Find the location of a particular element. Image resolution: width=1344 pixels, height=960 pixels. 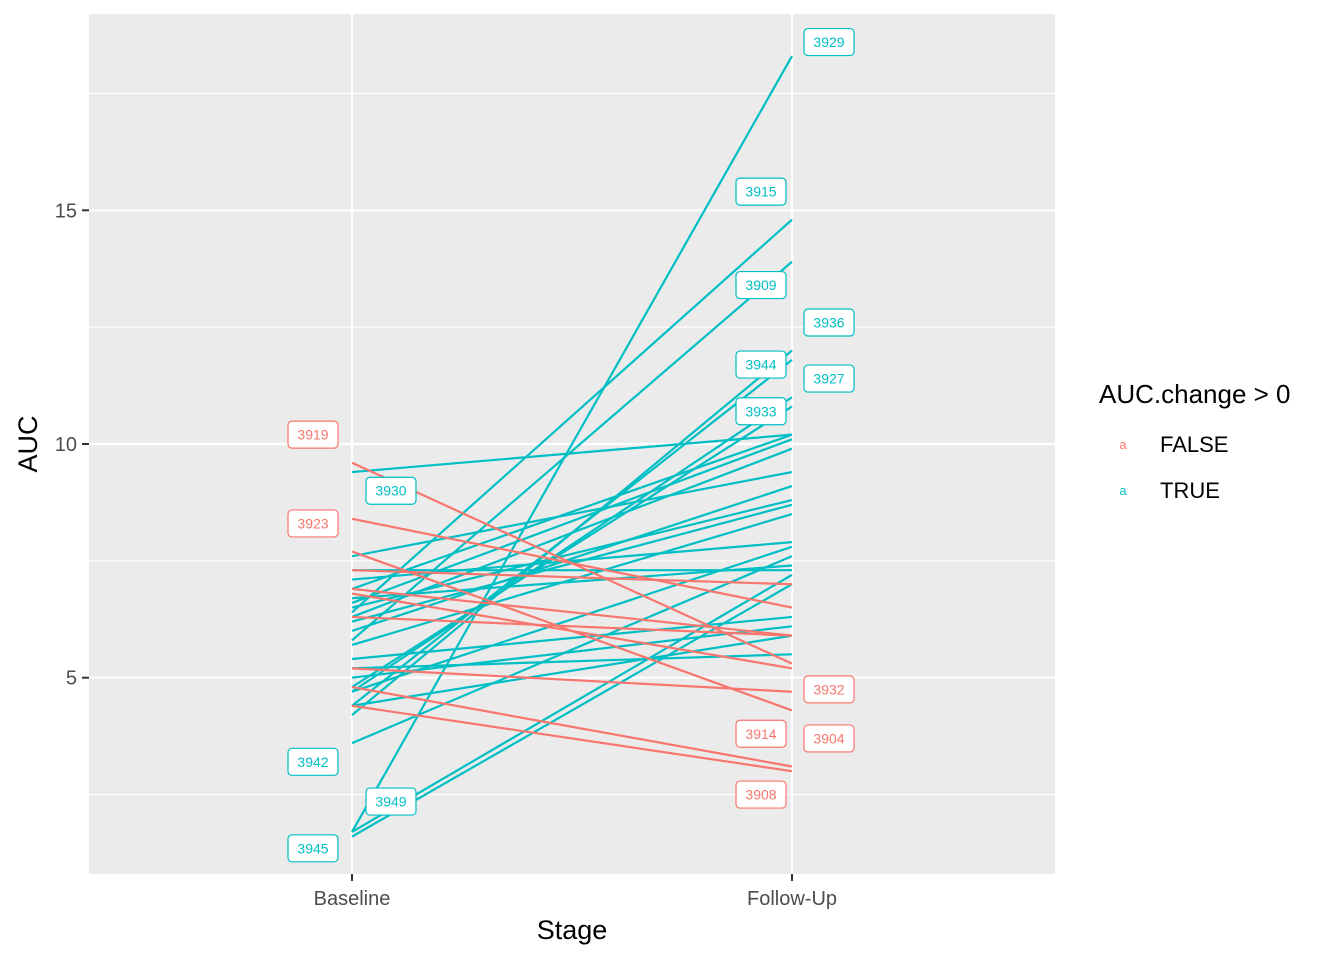

point-label-text: 3945 is located at coordinates (312, 848).